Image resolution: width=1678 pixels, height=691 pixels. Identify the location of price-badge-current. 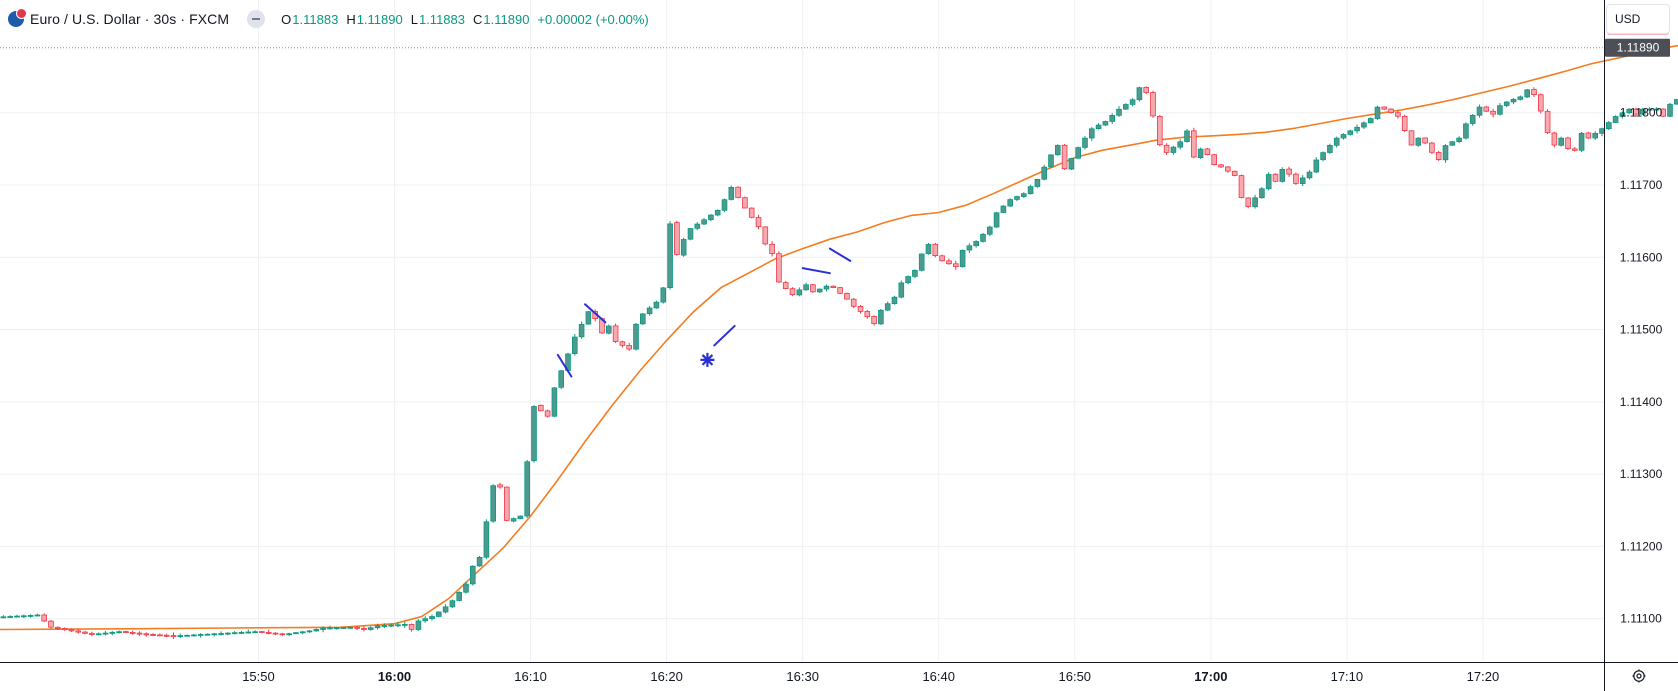
(1637, 47).